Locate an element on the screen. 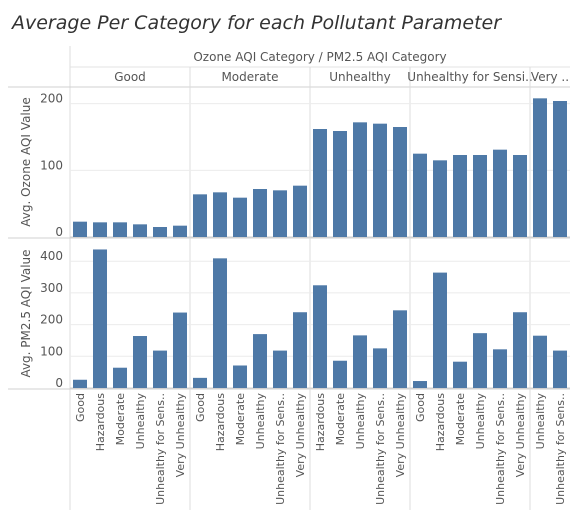 Image resolution: width=585 pixels, height=523 pixels. y-axis-title: Avg. Ozone AQI Value is located at coordinates (26, 162).